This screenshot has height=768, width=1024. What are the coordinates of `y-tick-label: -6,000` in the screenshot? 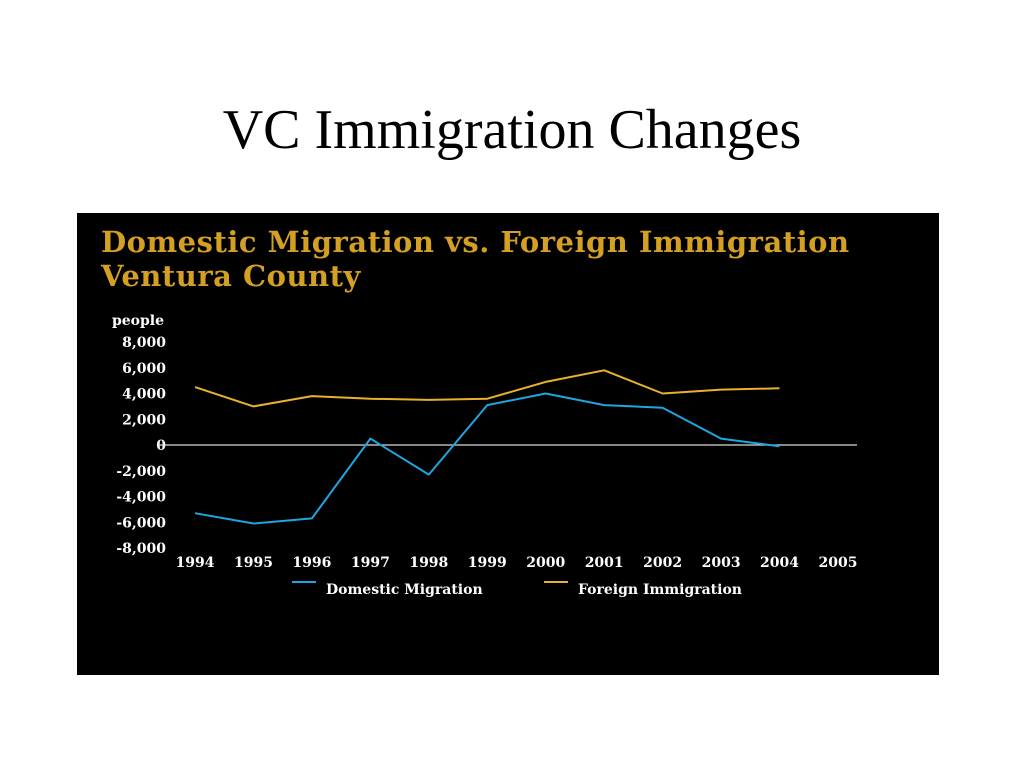 It's located at (141, 523).